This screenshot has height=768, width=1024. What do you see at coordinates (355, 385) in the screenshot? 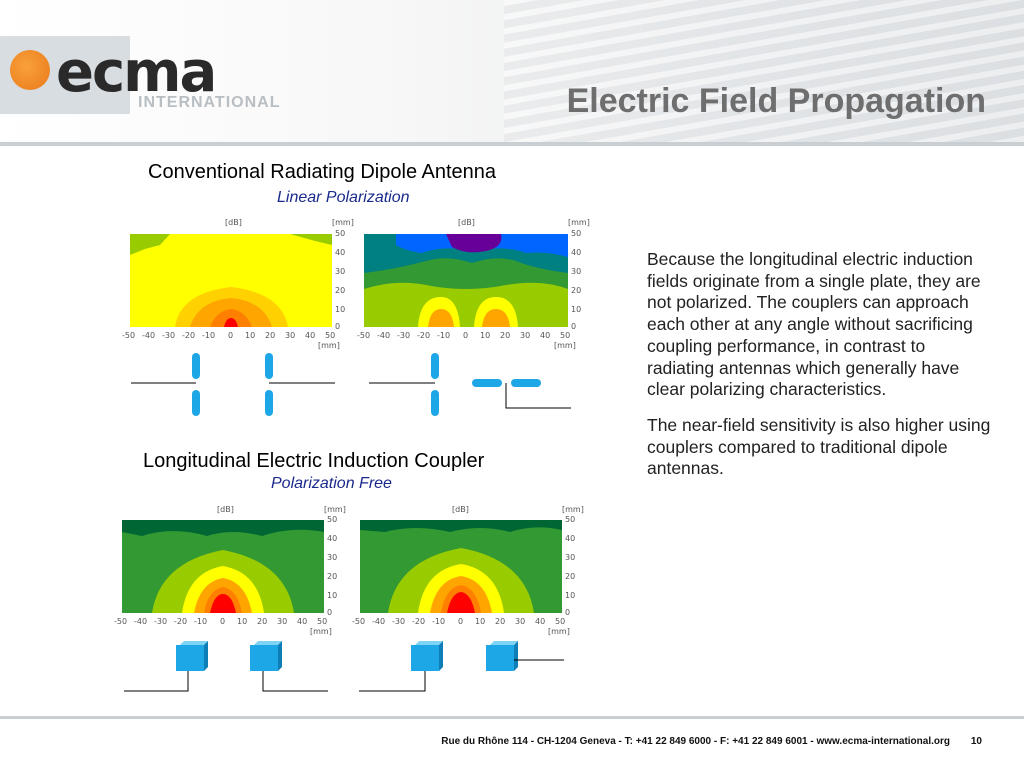
I see `dipole-antenna-diagram` at bounding box center [355, 385].